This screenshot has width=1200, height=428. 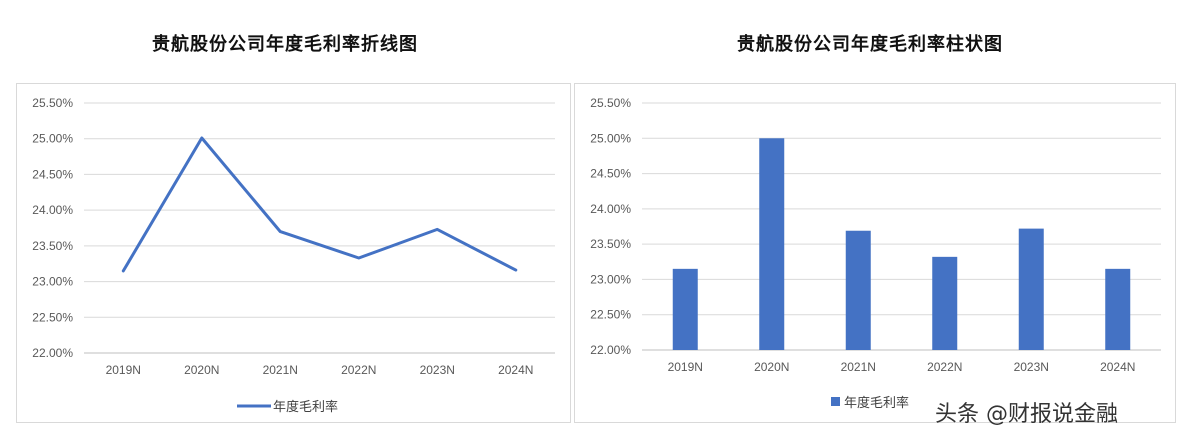 I want to click on bar-chart-title: 贵航股份公司年度毛利率柱状图, so click(x=870, y=43).